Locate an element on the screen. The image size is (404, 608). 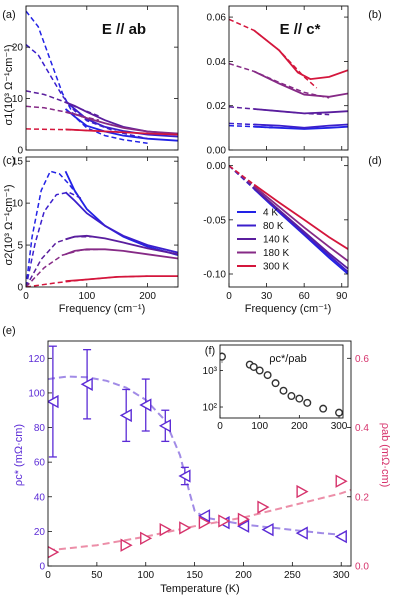
series-300 K-drude-fit is located at coordinates (87, 281).